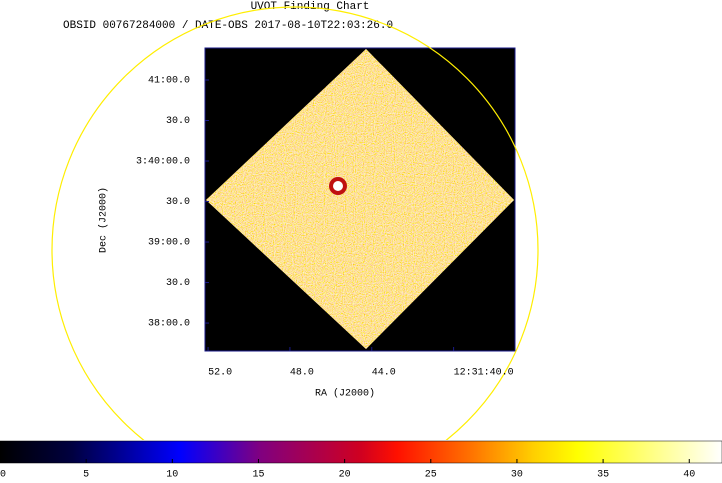 The height and width of the screenshot is (483, 722). Describe the element at coordinates (169, 243) in the screenshot. I see `y-tick-label: 39:00.0` at that location.